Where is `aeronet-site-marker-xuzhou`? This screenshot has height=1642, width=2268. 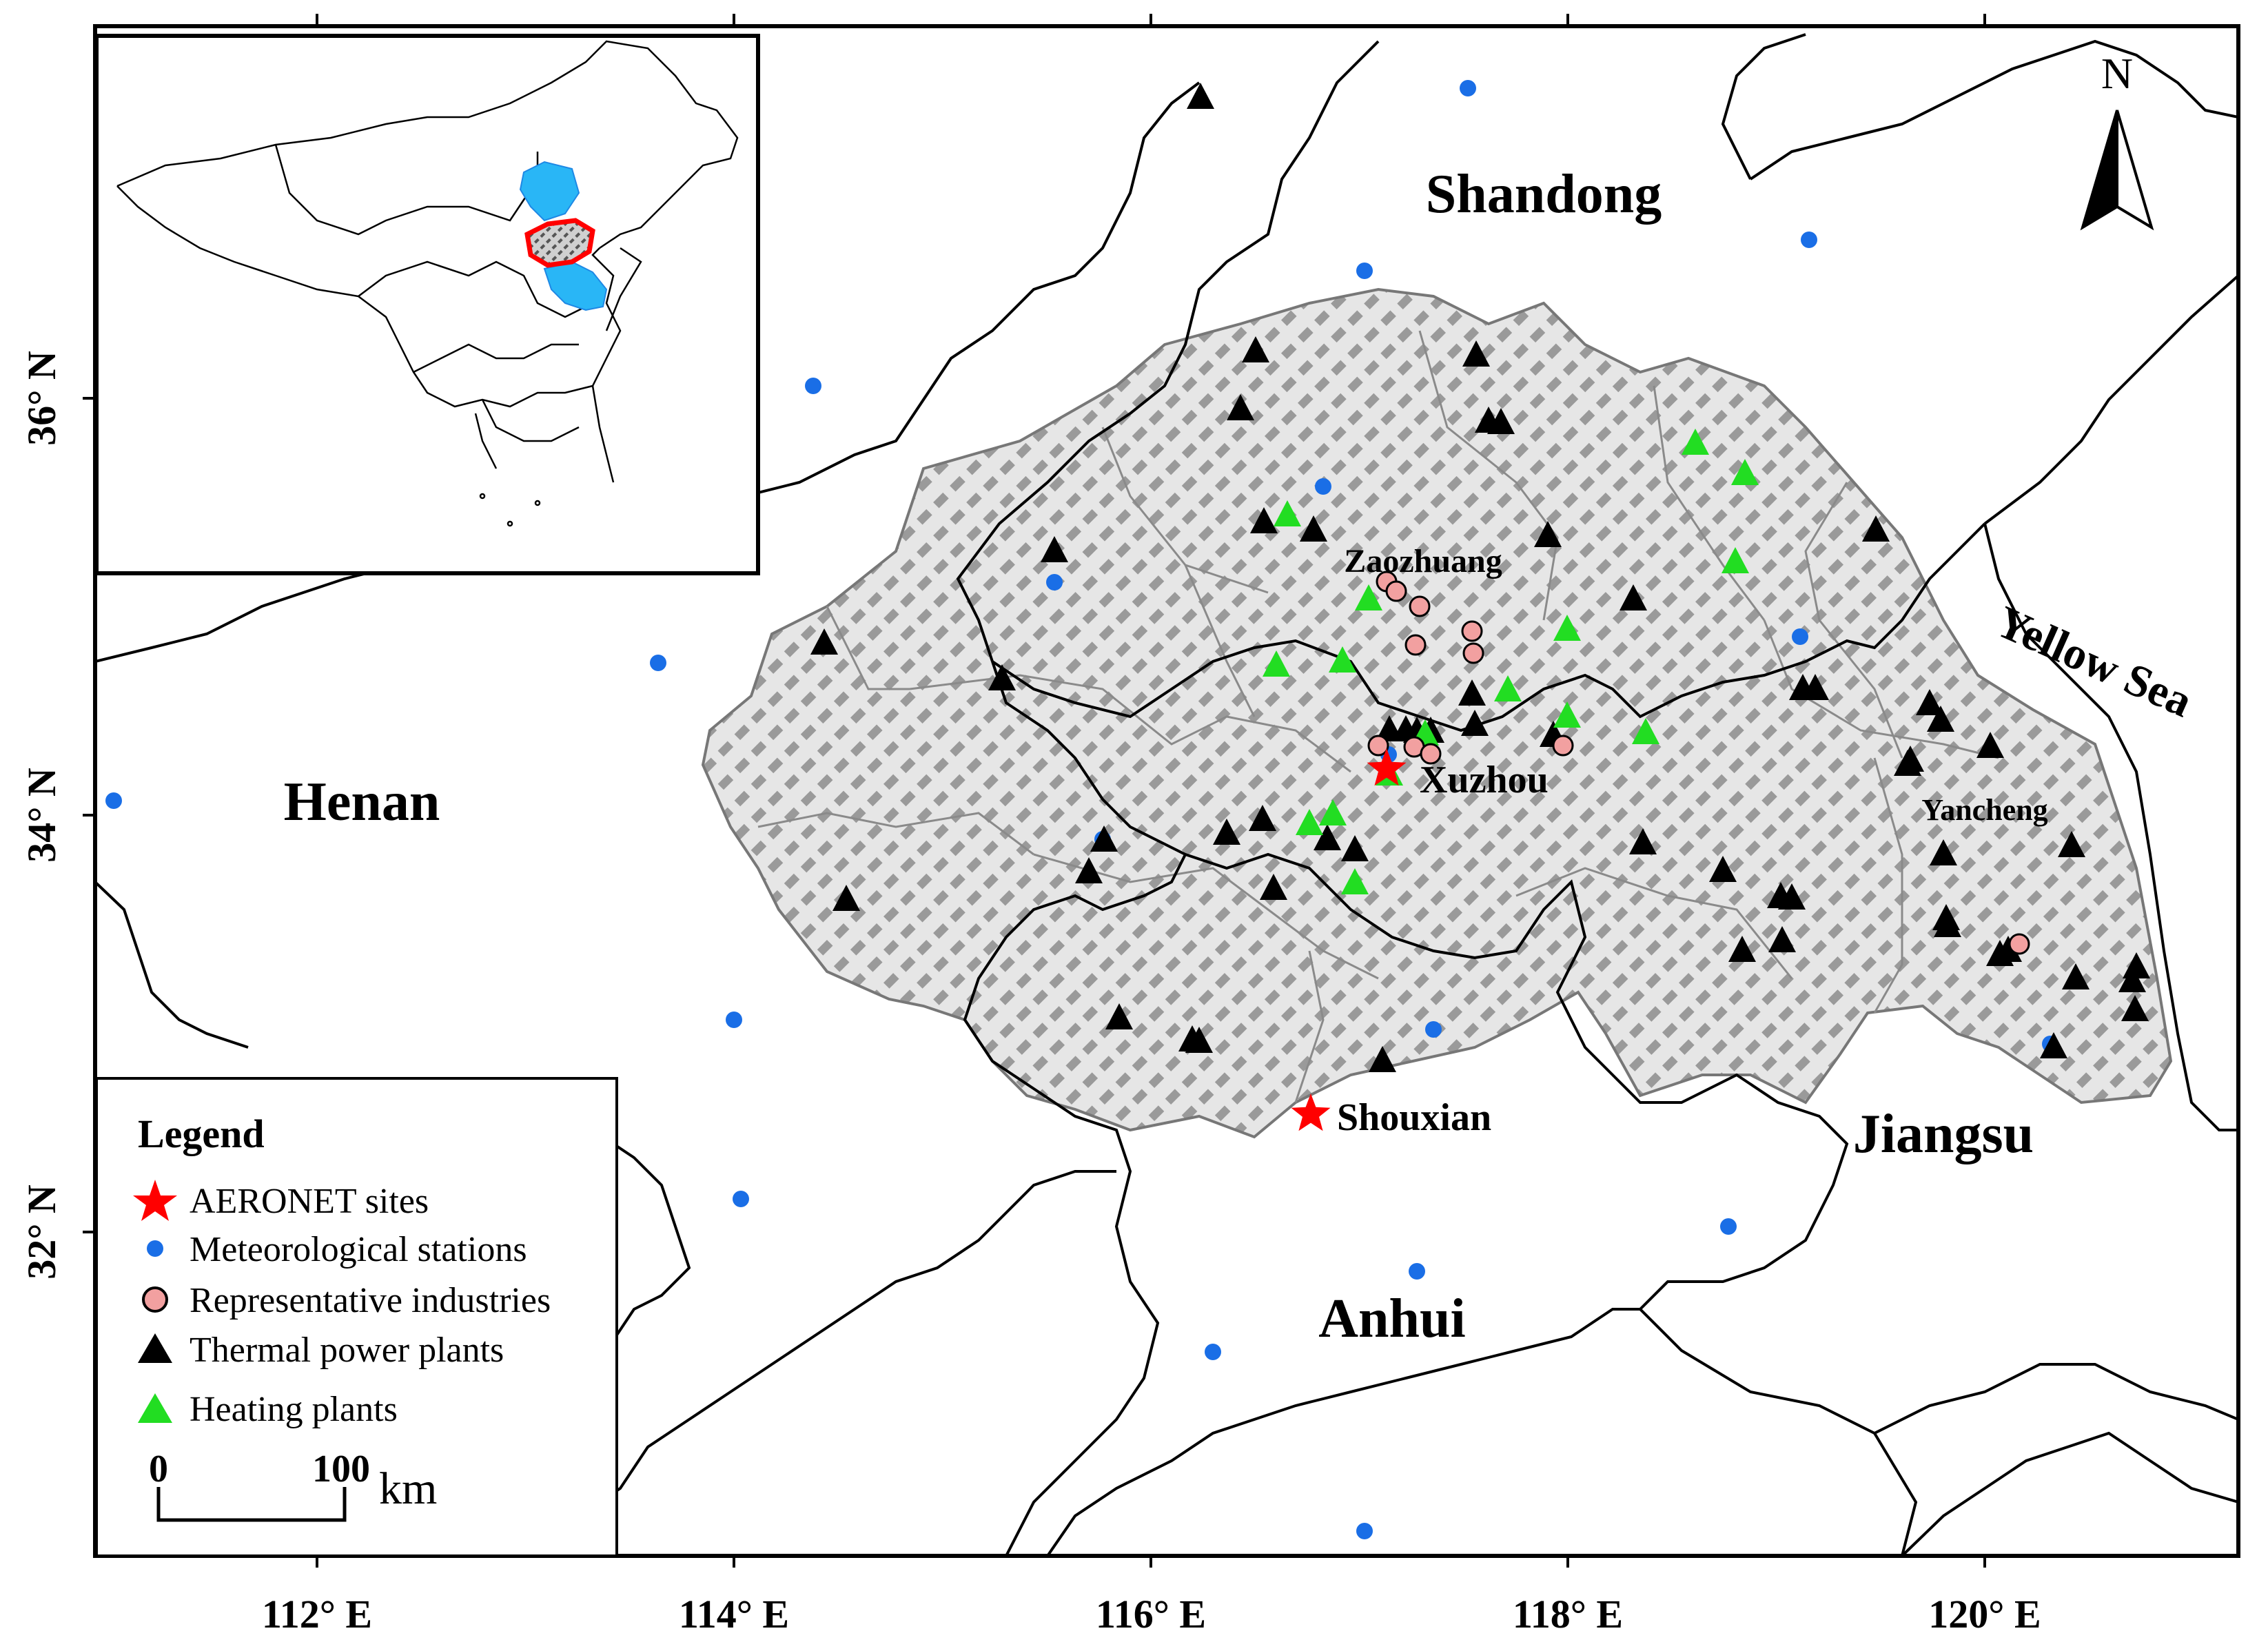 aeronet-site-marker-xuzhou is located at coordinates (1387, 767).